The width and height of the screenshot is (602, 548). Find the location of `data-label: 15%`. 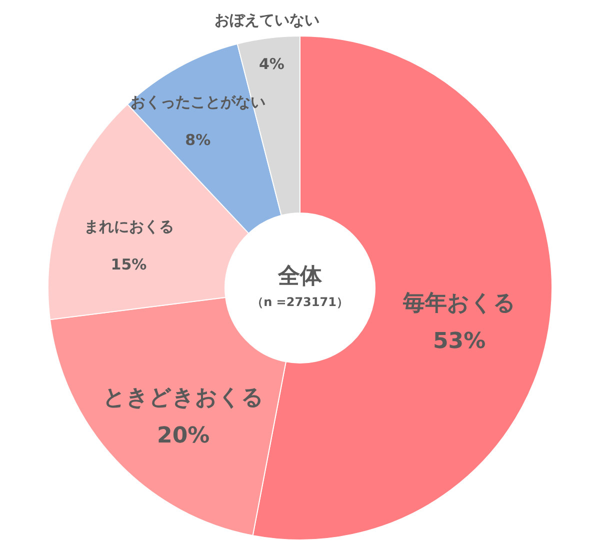

data-label: 15% is located at coordinates (128, 264).